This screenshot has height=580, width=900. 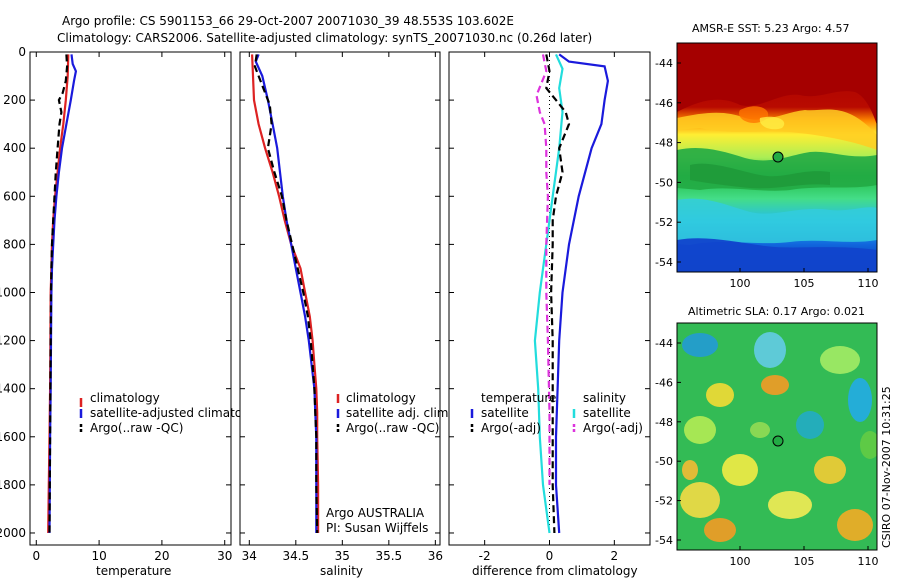 What do you see at coordinates (604, 398) in the screenshot?
I see `legend-salinity-title: salinity` at bounding box center [604, 398].